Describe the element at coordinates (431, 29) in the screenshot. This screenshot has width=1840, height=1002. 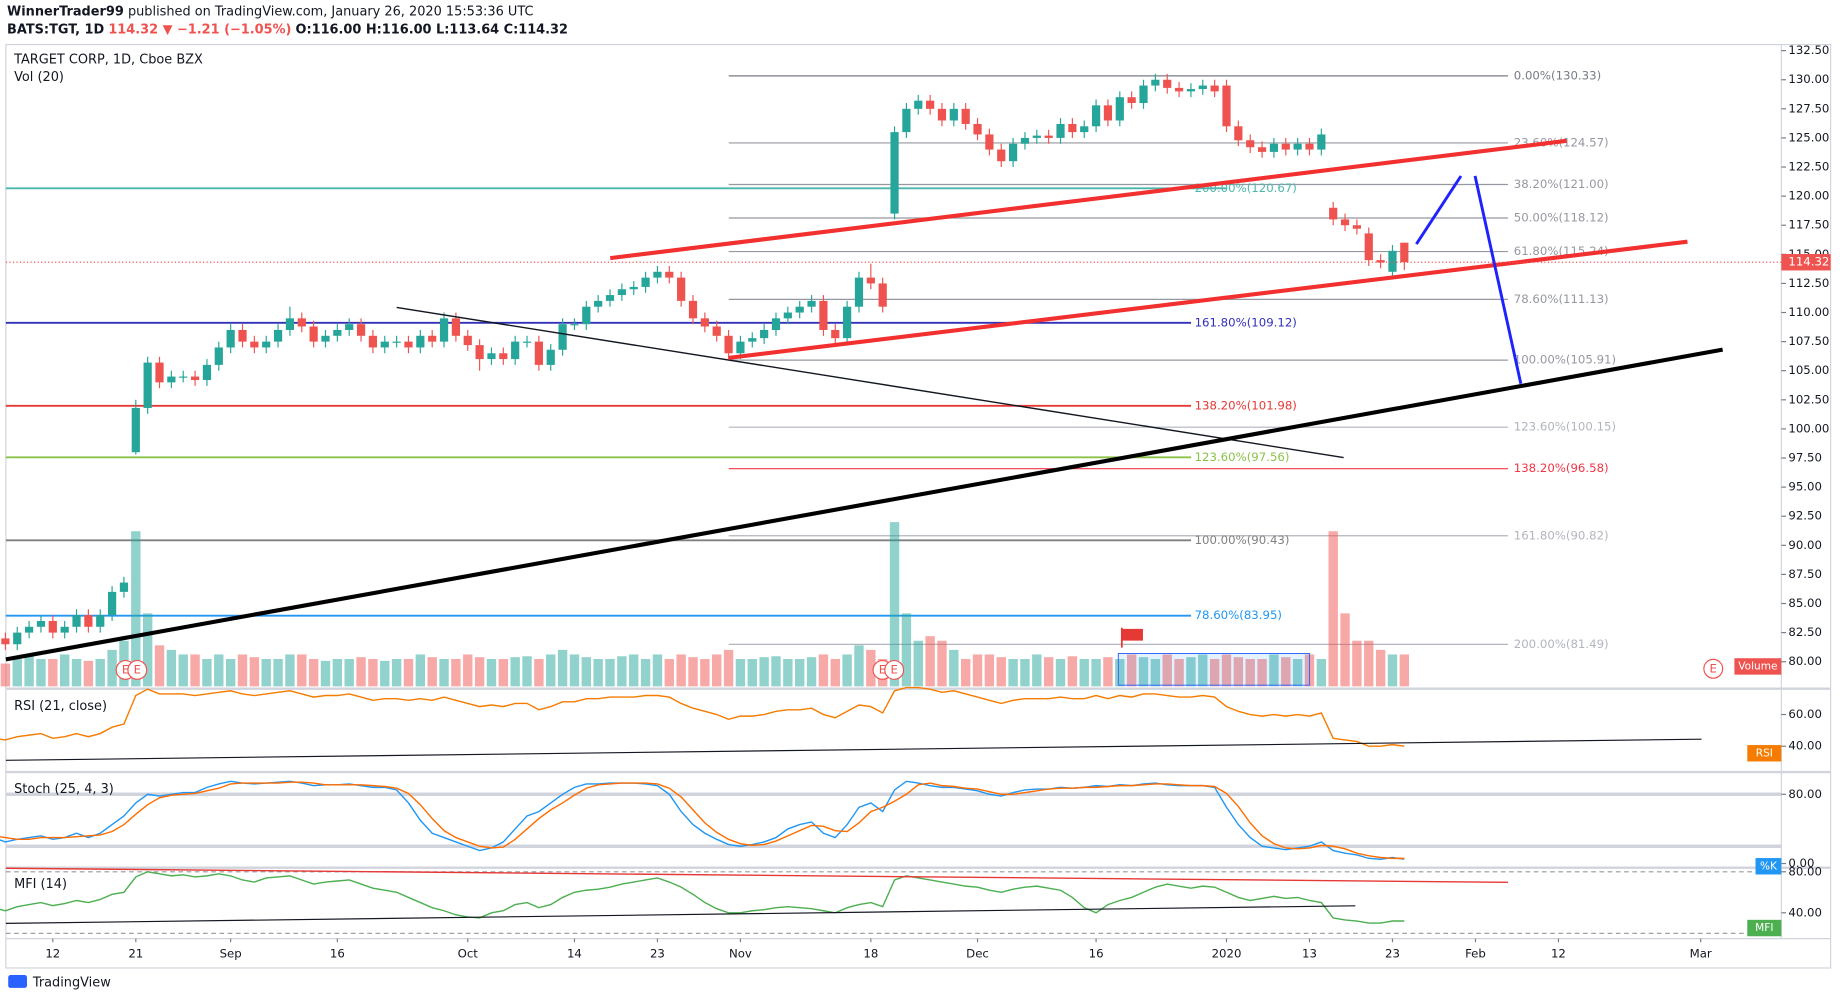
I see `ohlc: O:116.00 H:116.00 L:113.64 C:114.32` at that location.